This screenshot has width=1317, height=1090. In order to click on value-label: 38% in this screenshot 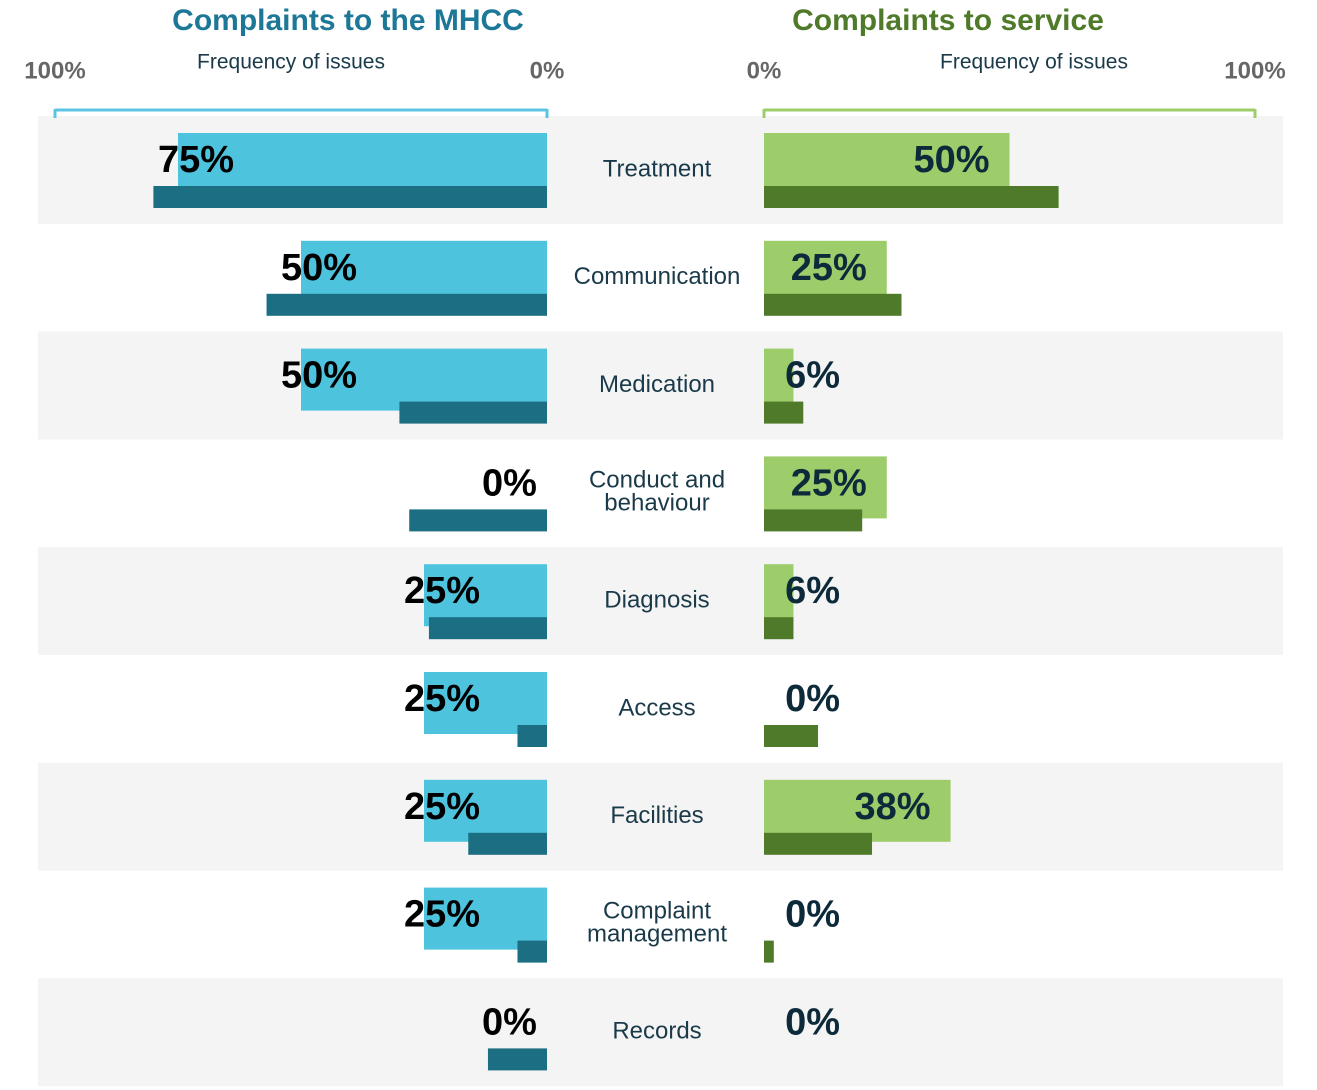, I will do `click(893, 807)`.